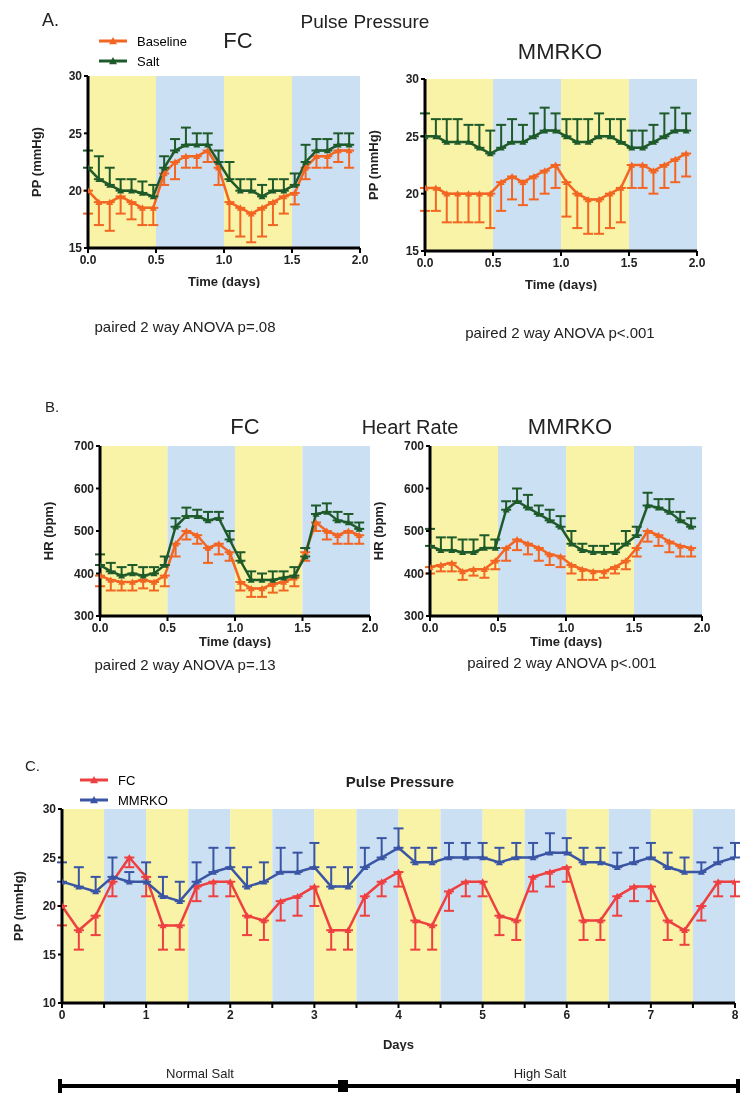  What do you see at coordinates (400, 781) in the screenshot?
I see `chart-title: Pulse Pressure` at bounding box center [400, 781].